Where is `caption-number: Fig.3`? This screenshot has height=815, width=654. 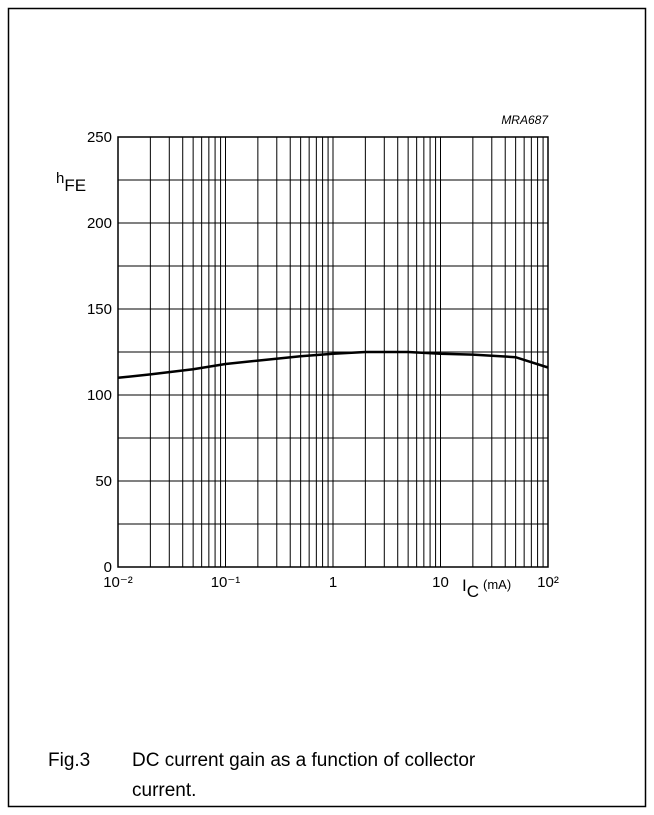
caption-number: Fig.3 is located at coordinates (69, 760).